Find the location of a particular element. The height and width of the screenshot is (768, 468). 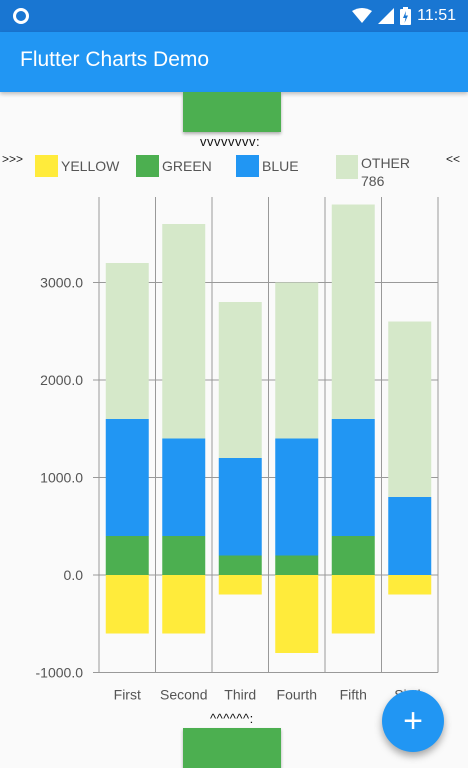

bar-second-green is located at coordinates (184, 555).